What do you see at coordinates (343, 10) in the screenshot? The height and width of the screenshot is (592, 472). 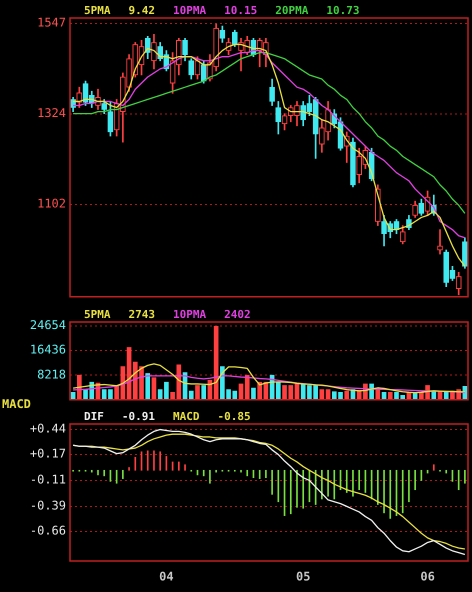 I see `text: 10.73` at bounding box center [343, 10].